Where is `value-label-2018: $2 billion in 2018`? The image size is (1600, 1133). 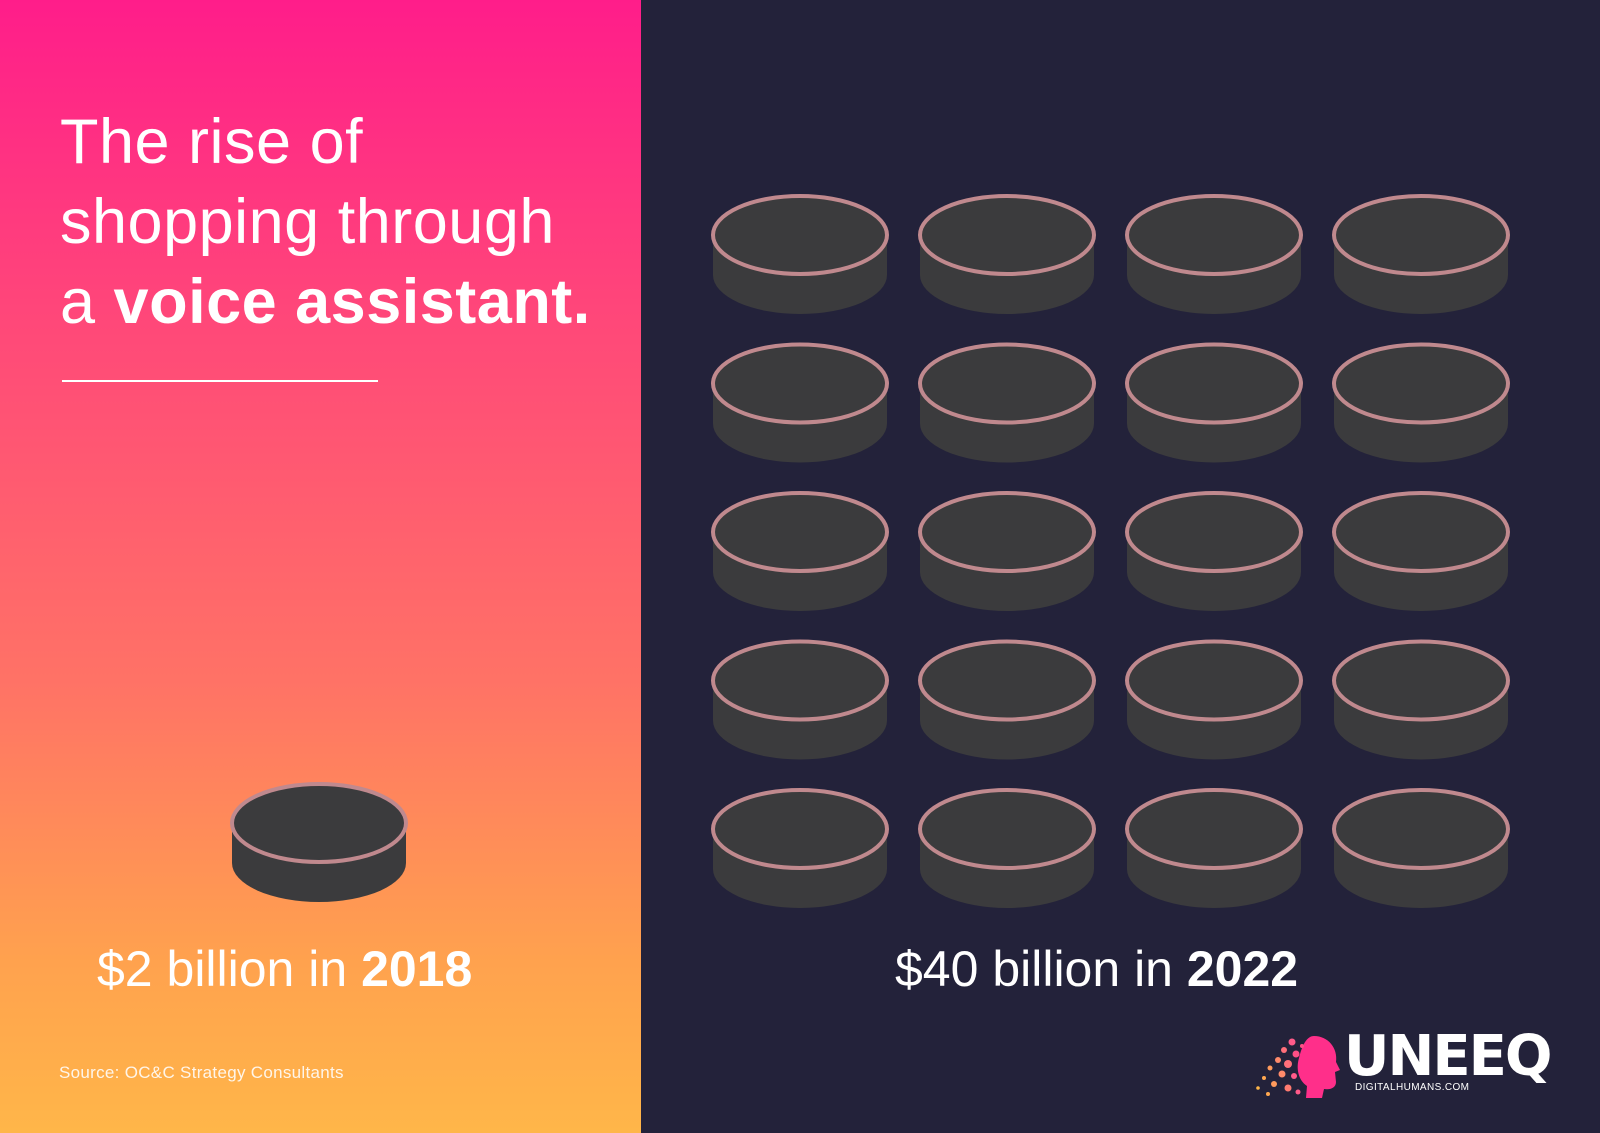 value-label-2018: $2 billion in 2018 is located at coordinates (284, 969).